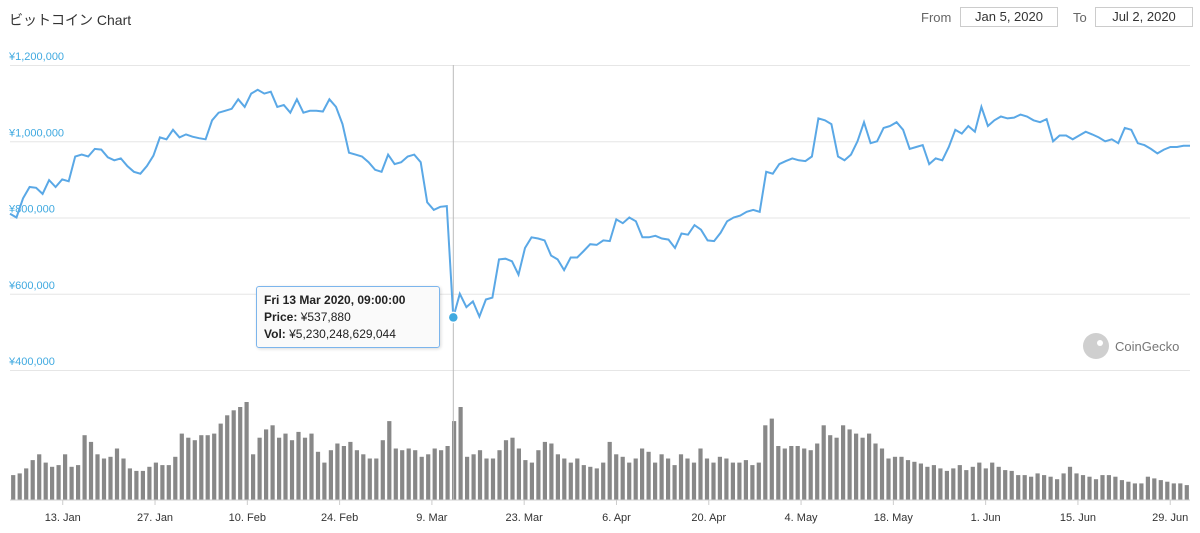 Image resolution: width=1200 pixels, height=533 pixels. I want to click on x-tick-label: 18. May, so click(894, 518).